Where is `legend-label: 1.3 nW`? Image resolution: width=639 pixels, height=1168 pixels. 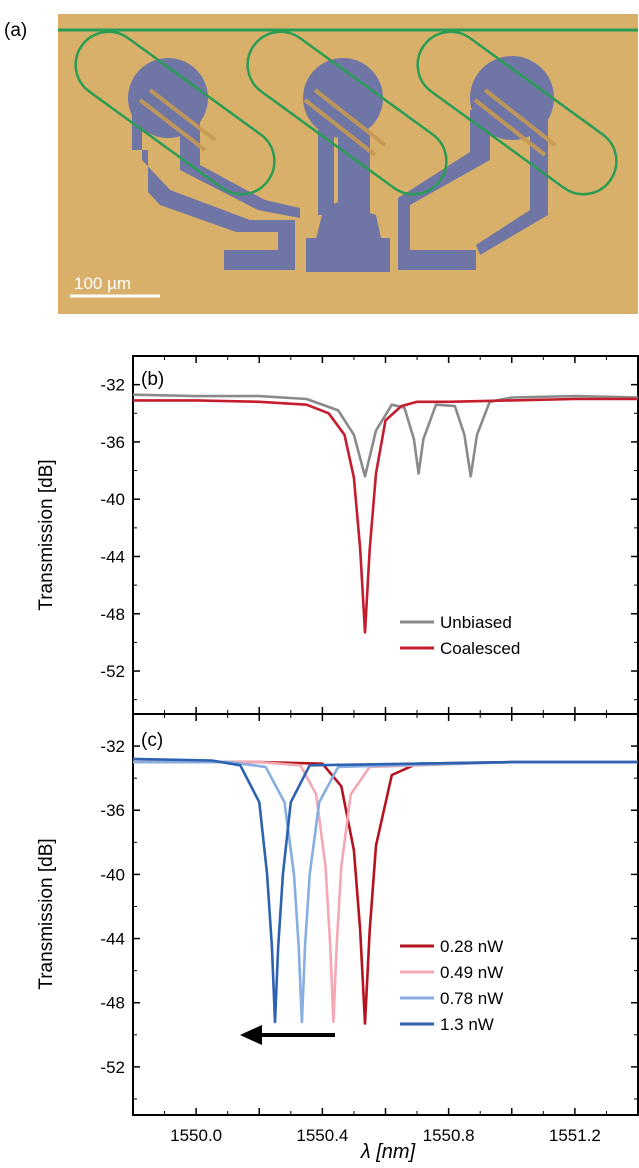 legend-label: 1.3 nW is located at coordinates (467, 1024).